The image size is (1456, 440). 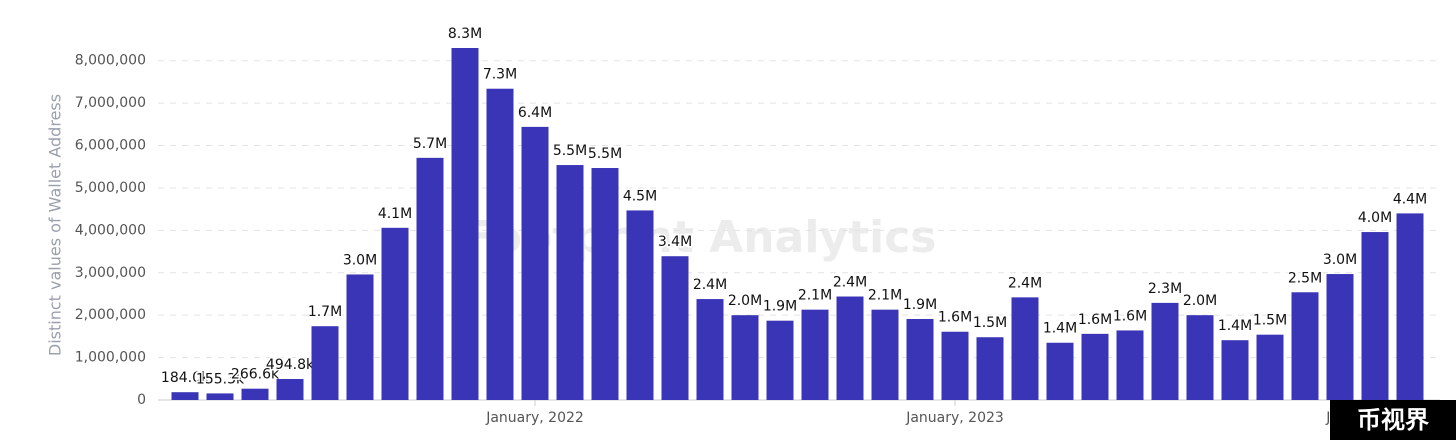 What do you see at coordinates (325, 312) in the screenshot?
I see `value-label: 1.7M` at bounding box center [325, 312].